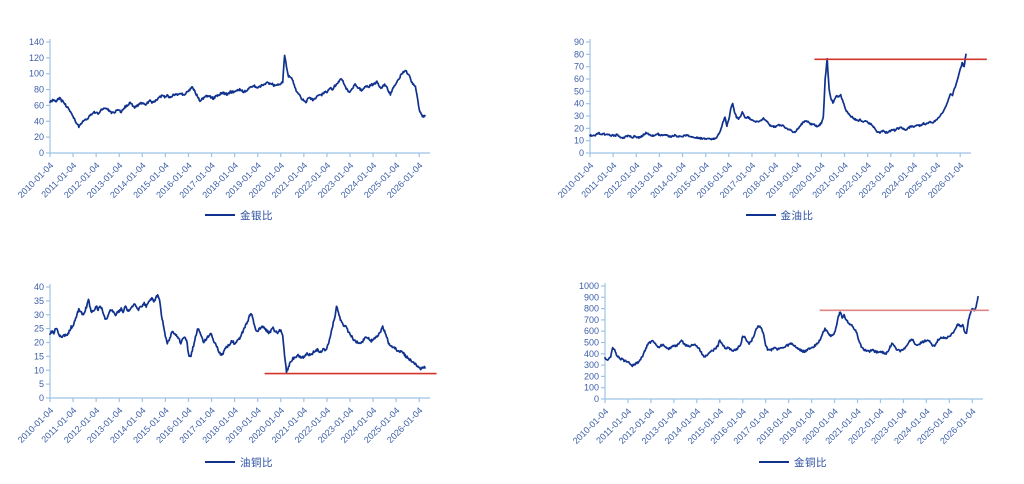 Image resolution: width=1024 pixels, height=484 pixels. What do you see at coordinates (39, 329) in the screenshot?
I see `svg-text: 25` at bounding box center [39, 329].